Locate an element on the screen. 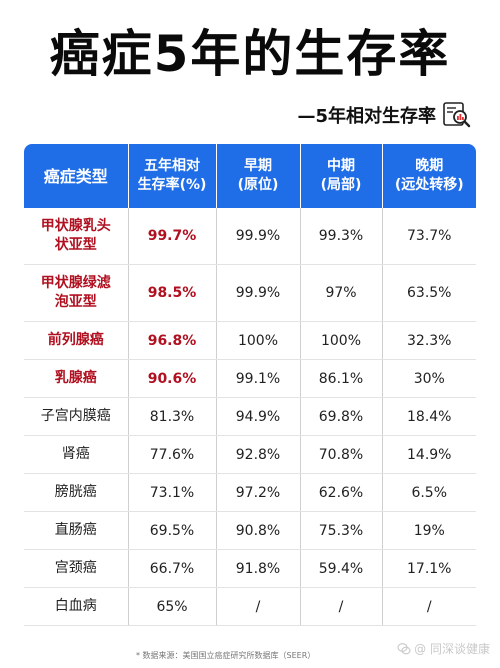 This screenshot has height=668, width=500. mid-cell: 75.3% is located at coordinates (341, 530).